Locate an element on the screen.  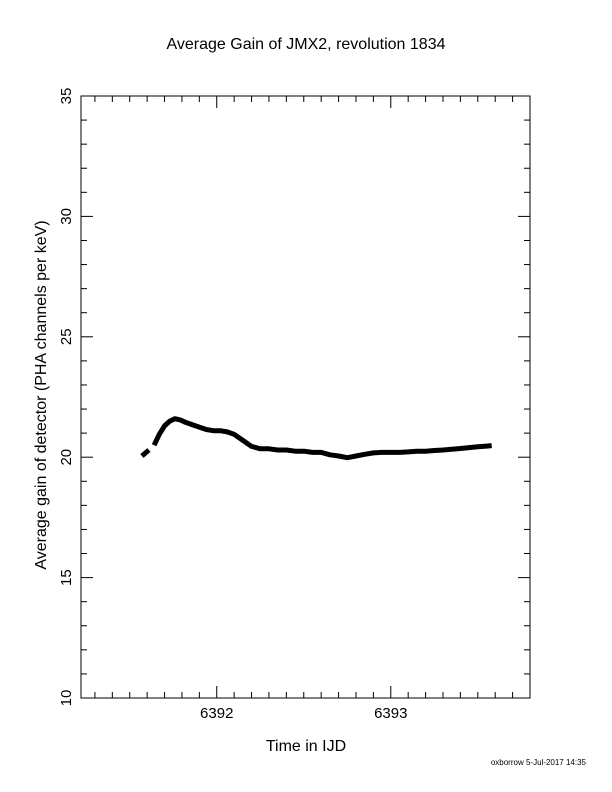
y-tick-label: 20 is located at coordinates (66, 457).